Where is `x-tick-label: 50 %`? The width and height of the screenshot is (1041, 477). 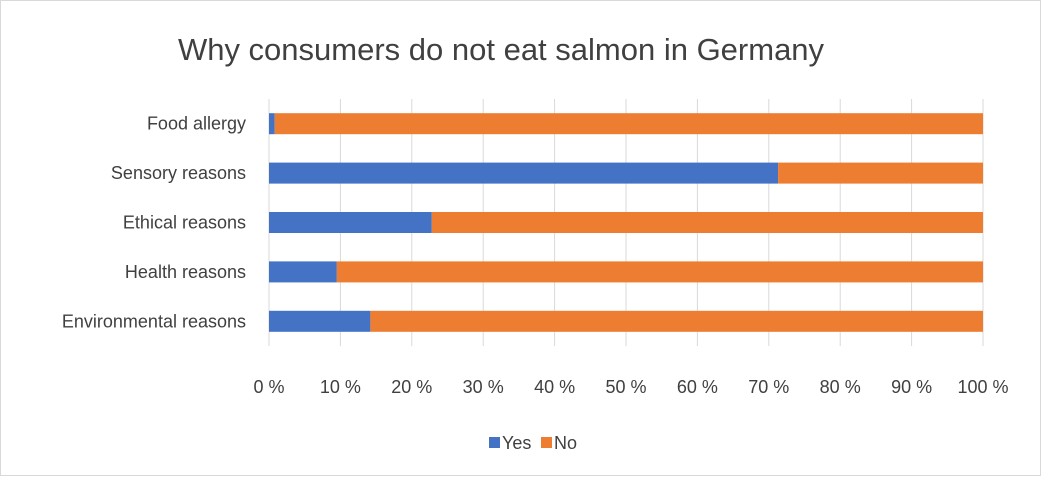
x-tick-label: 50 % is located at coordinates (625, 387).